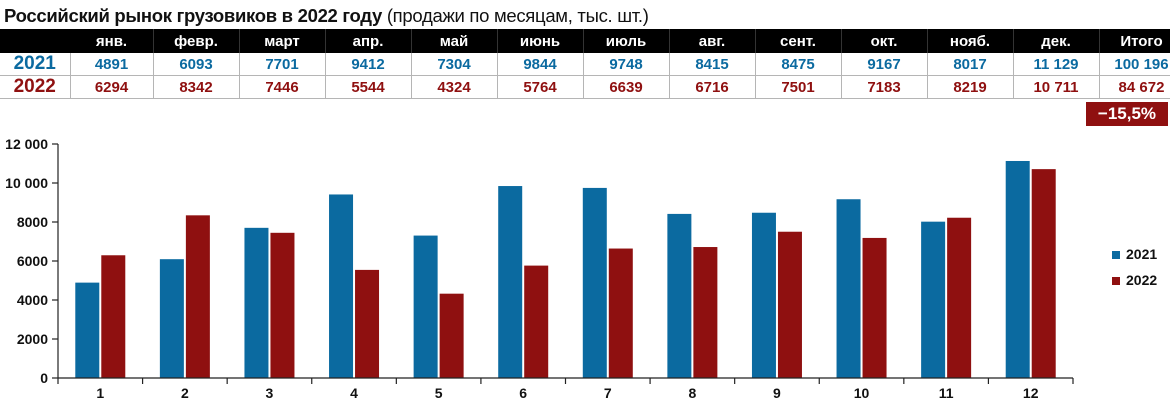  Describe the element at coordinates (282, 87) in the screenshot. I see `table-cell: 7446` at that location.